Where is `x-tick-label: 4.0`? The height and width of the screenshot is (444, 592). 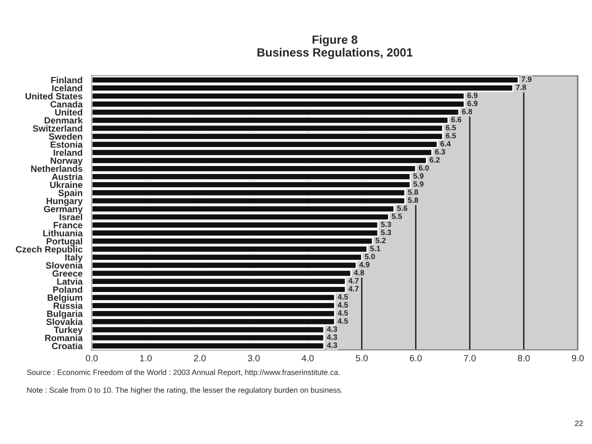
x-tick-label: 4.0 is located at coordinates (308, 358).